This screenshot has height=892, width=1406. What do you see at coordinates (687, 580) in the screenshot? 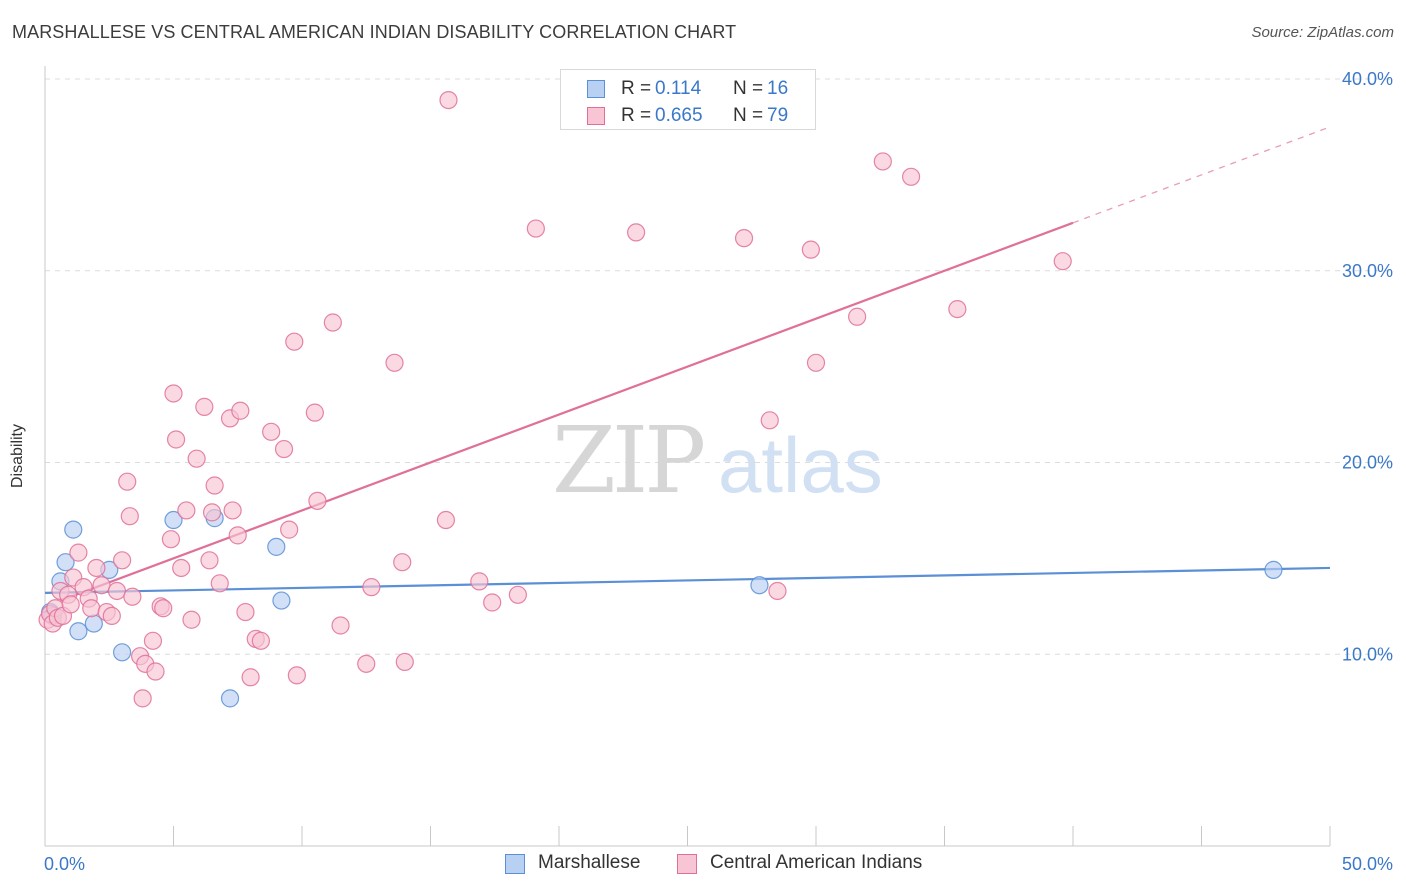
I see `trend-line-marshallese` at bounding box center [687, 580].